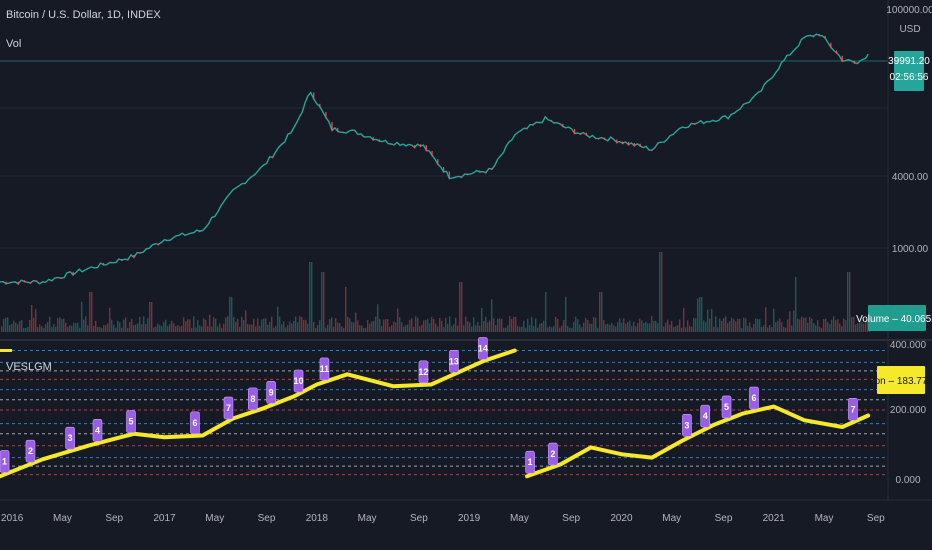 The image size is (932, 550). I want to click on indicator-flag-label: 5, so click(726, 407).